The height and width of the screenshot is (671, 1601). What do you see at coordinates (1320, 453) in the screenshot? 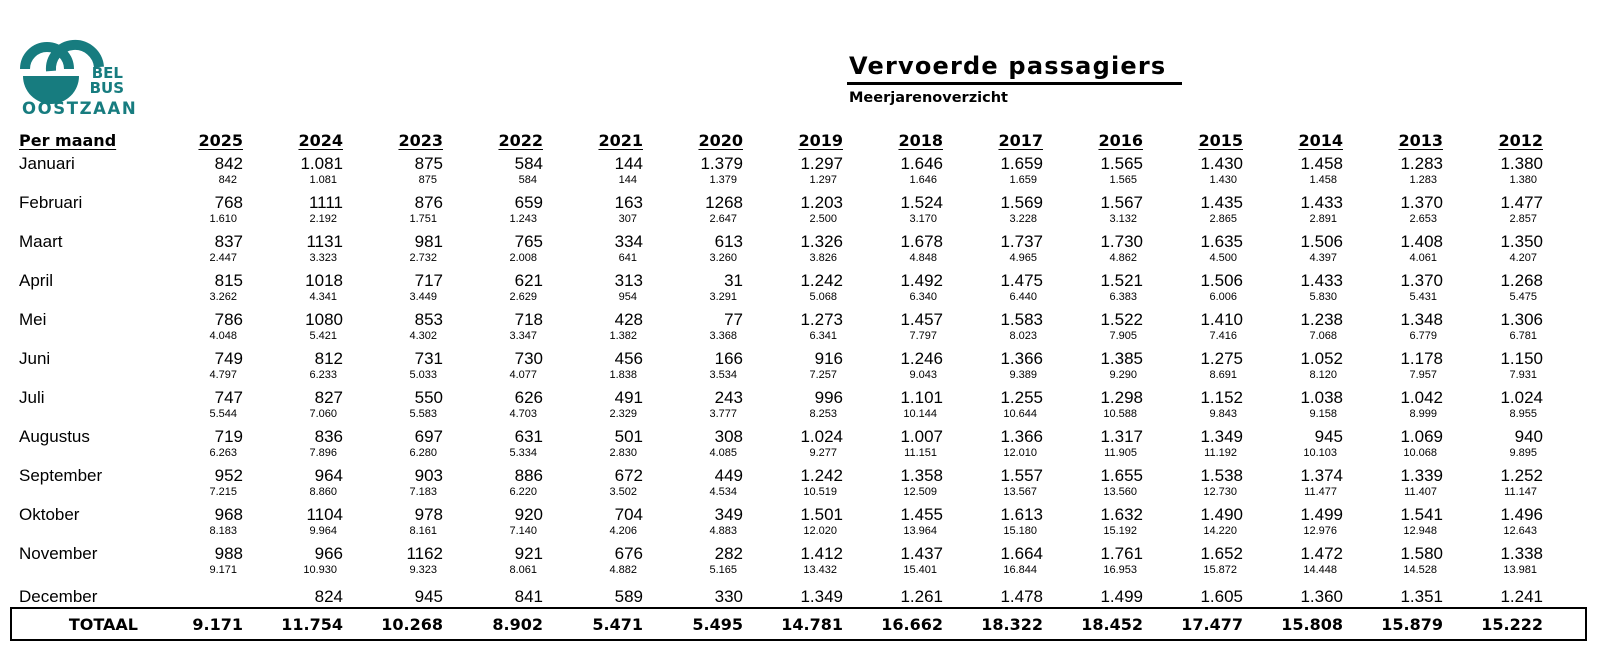
I see `cumulative-value-cell: 10.103` at bounding box center [1320, 453].